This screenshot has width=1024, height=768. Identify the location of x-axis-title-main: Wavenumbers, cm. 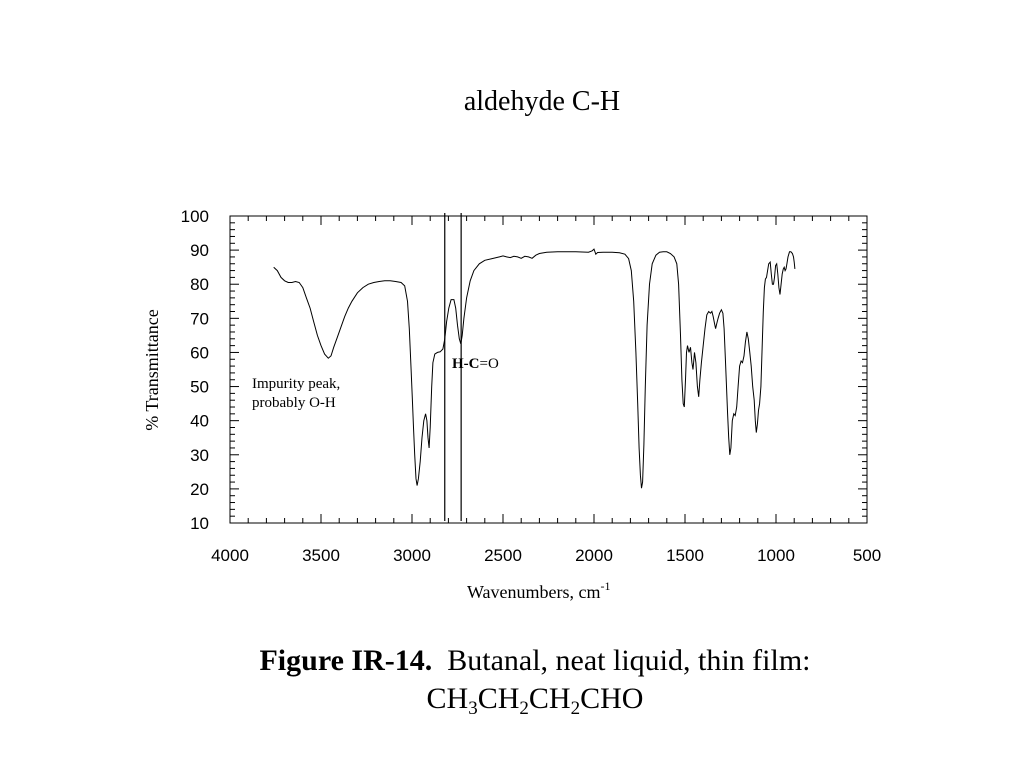
(534, 592).